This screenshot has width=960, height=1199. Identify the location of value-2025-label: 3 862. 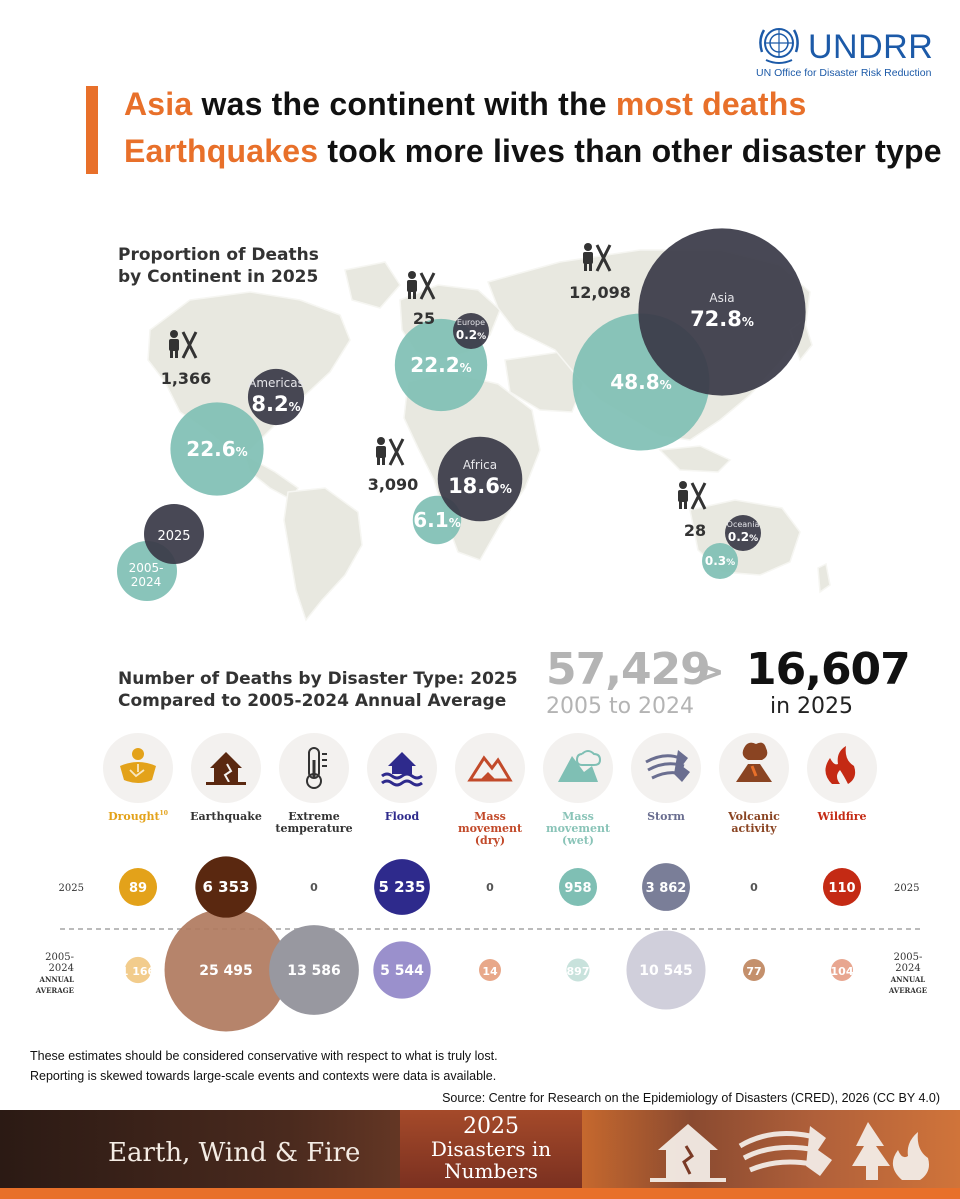
(666, 888).